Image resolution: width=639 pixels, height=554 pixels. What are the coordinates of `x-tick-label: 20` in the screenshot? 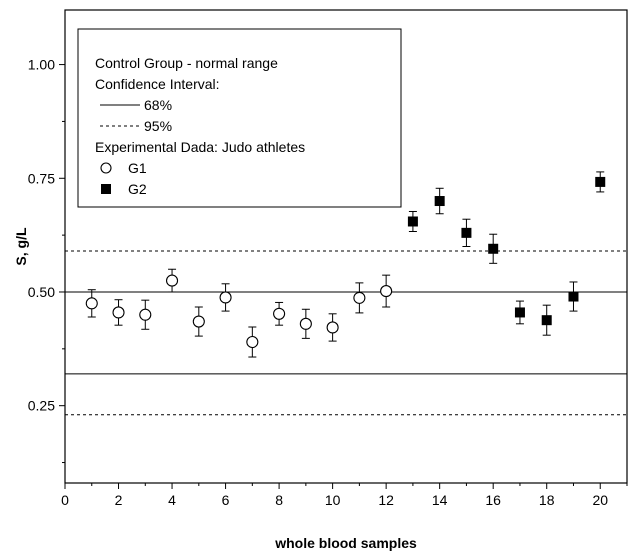 It's located at (600, 500).